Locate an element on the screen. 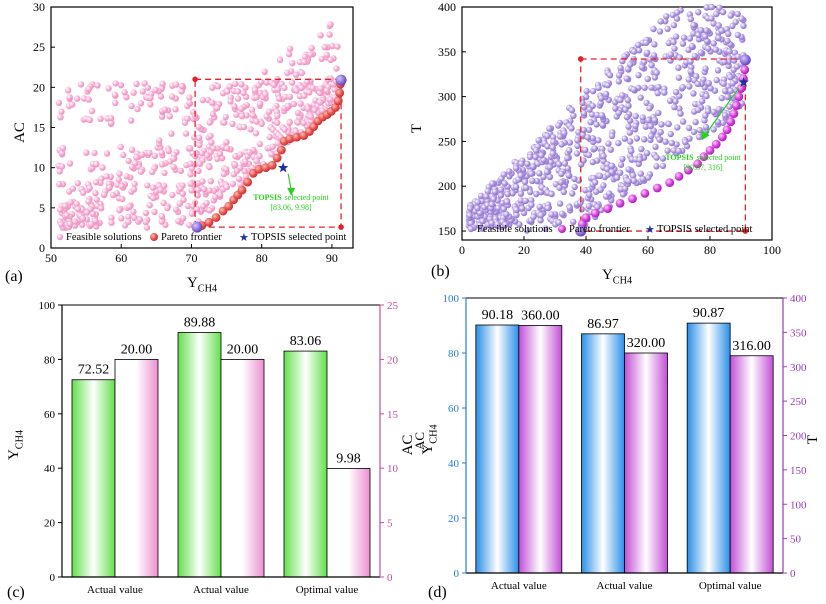 The height and width of the screenshot is (604, 826). legend-topsis: TOPSIS selected point is located at coordinates (705, 229).